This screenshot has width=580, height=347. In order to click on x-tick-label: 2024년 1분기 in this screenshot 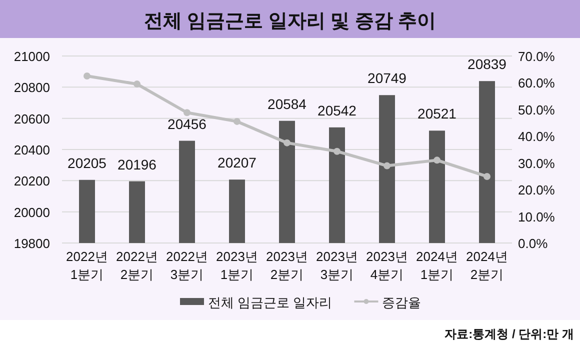, I will do `click(437, 265)`.